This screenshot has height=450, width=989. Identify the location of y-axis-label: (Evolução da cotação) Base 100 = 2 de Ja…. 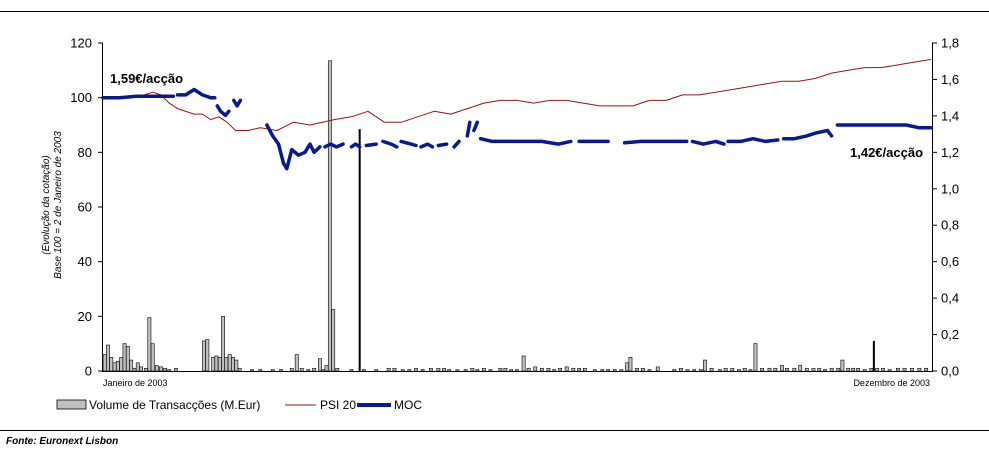
(52, 205).